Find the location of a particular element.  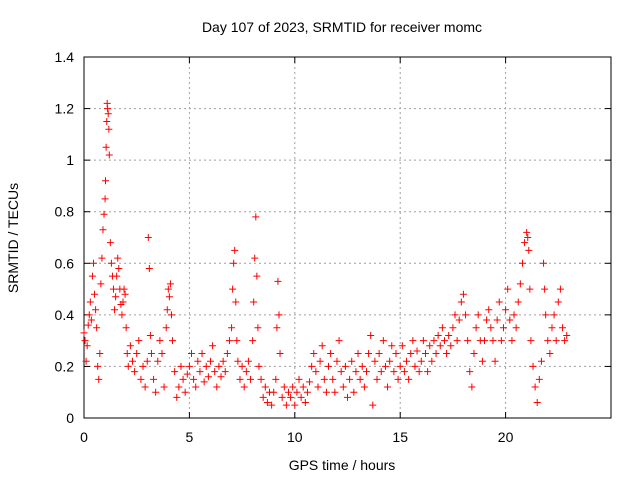

x-tick-label: 5 is located at coordinates (190, 437).